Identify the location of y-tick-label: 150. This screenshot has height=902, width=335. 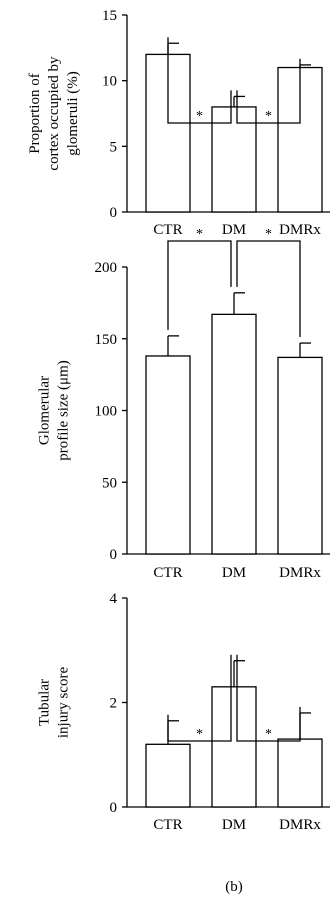
(106, 340).